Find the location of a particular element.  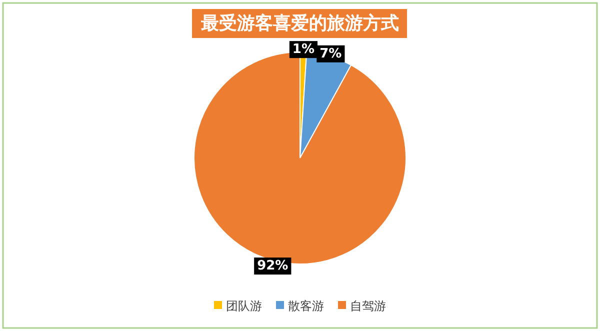

chart-title: 最受游客喜爱的旅游方式 is located at coordinates (299, 23).